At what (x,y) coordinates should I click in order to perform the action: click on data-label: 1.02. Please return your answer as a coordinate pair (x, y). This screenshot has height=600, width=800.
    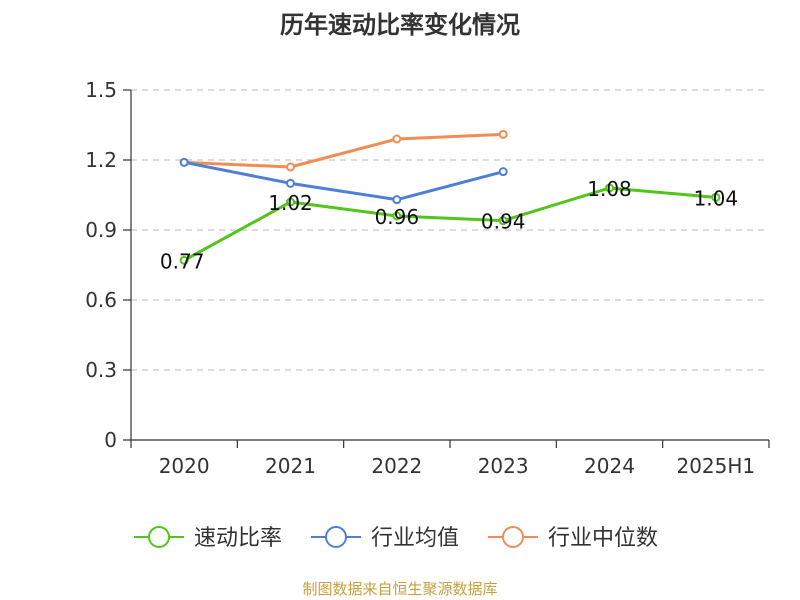
    Looking at the image, I should click on (290, 203).